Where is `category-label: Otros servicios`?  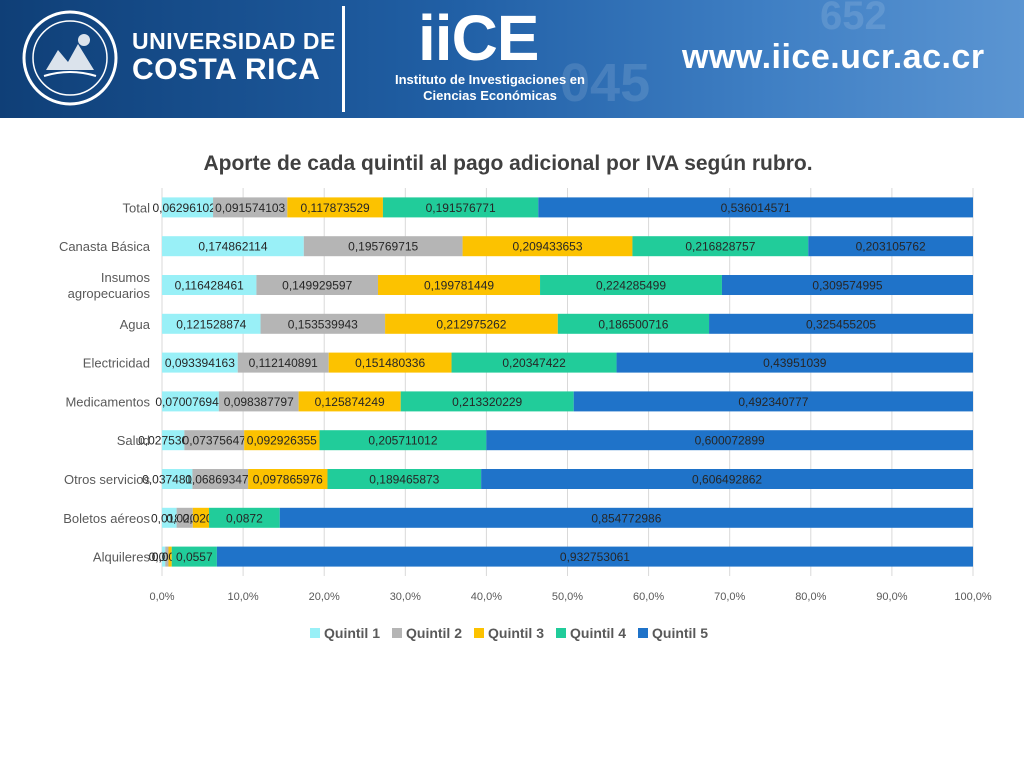
category-label: Otros servicios is located at coordinates (107, 479).